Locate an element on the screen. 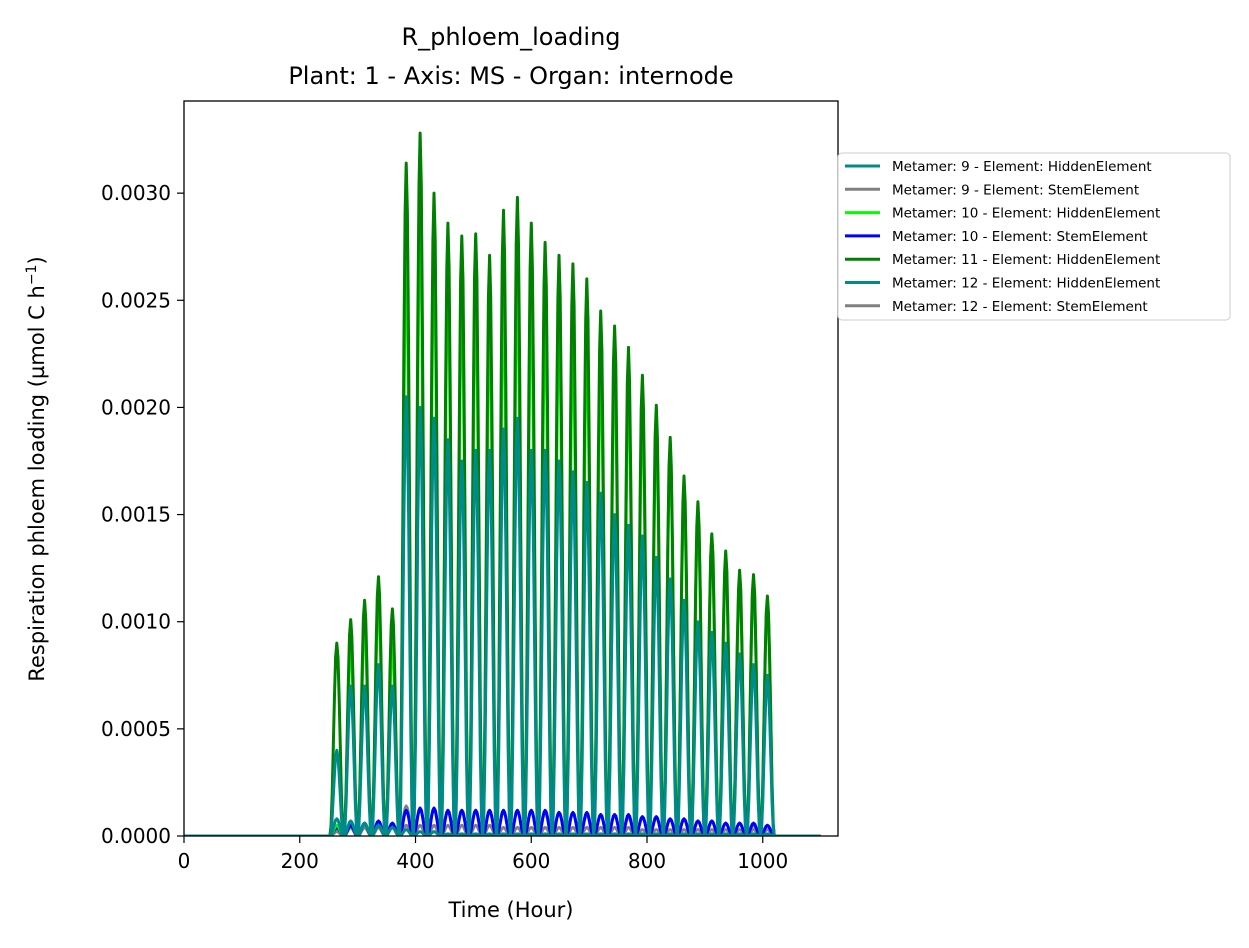  x-tick-label: 800 is located at coordinates (647, 861).